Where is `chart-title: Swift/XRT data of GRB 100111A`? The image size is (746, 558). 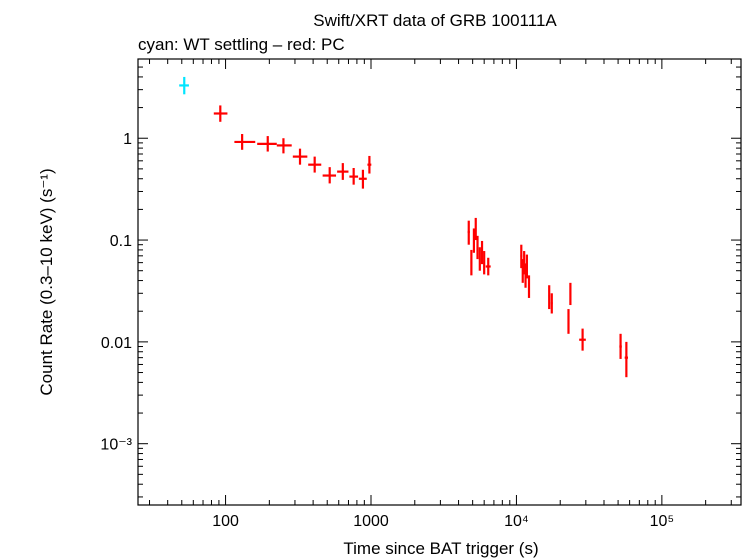
chart-title: Swift/XRT data of GRB 100111A is located at coordinates (435, 20).